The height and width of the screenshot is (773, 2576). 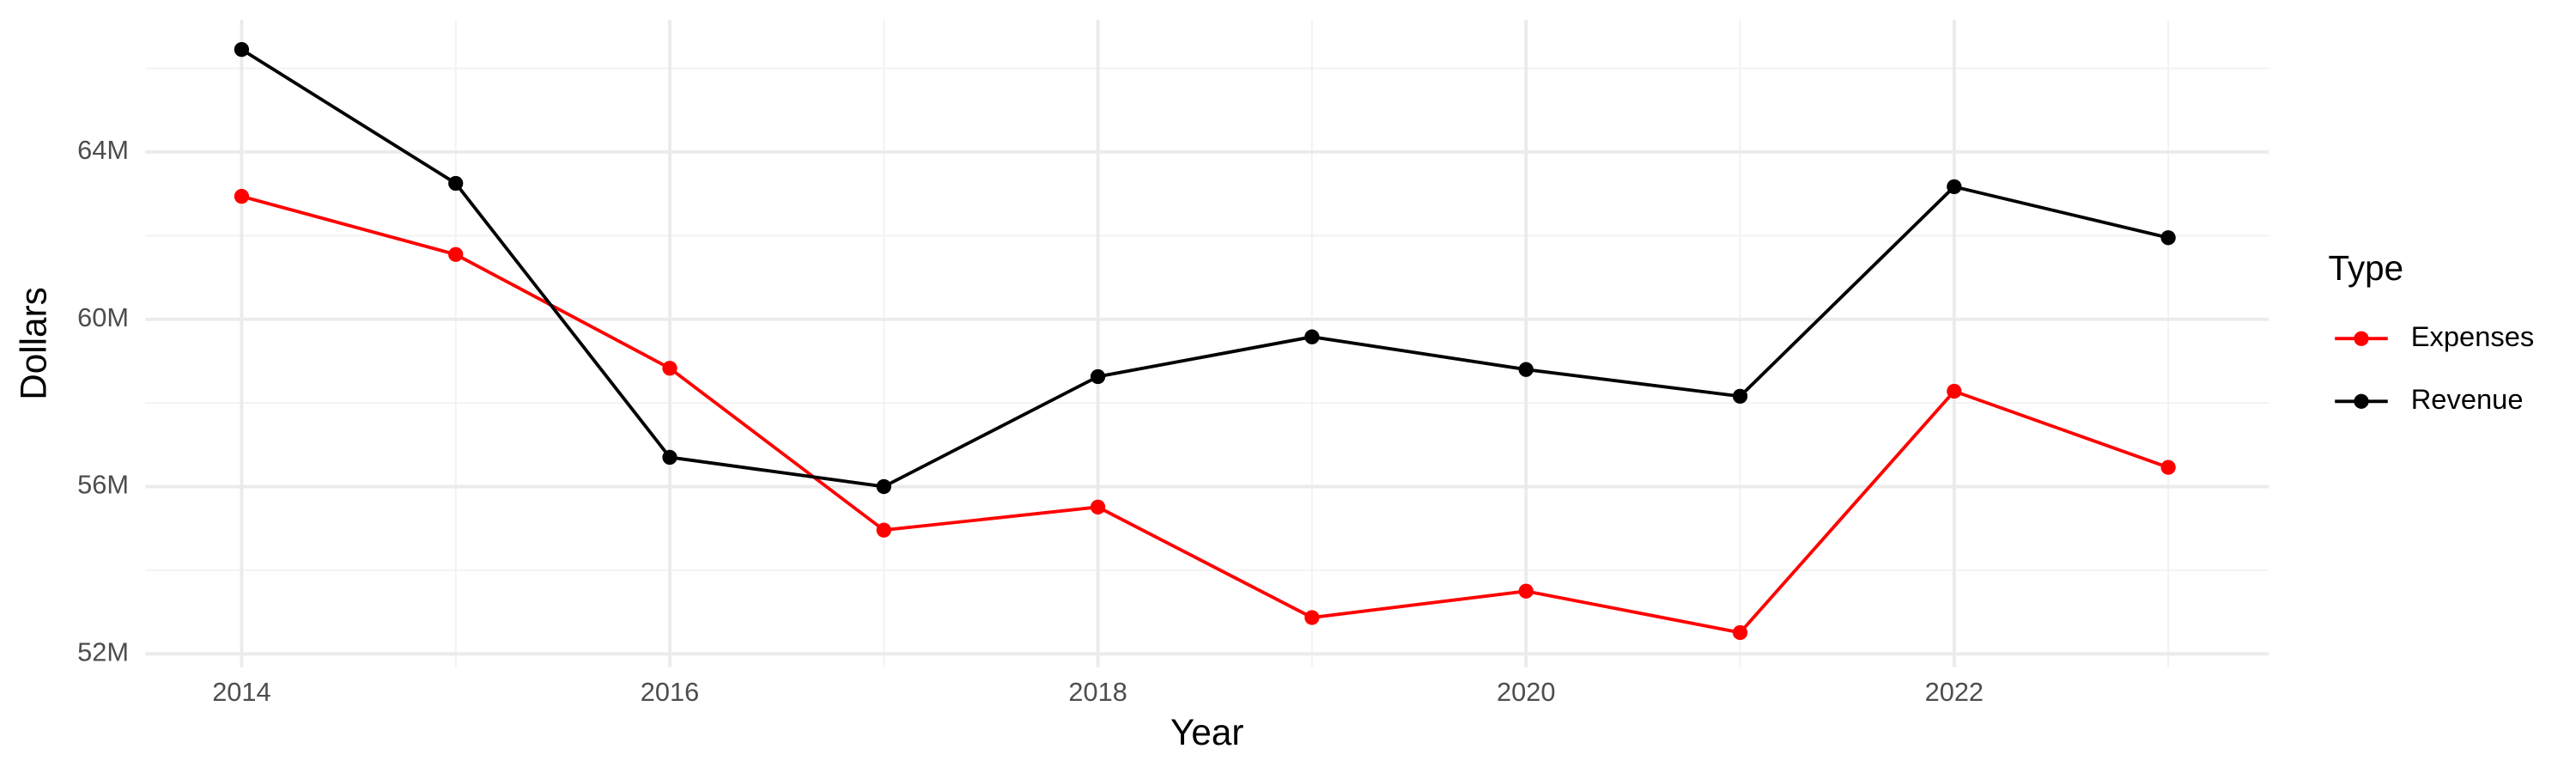 What do you see at coordinates (1954, 692) in the screenshot?
I see `x-tick-label: 2022` at bounding box center [1954, 692].